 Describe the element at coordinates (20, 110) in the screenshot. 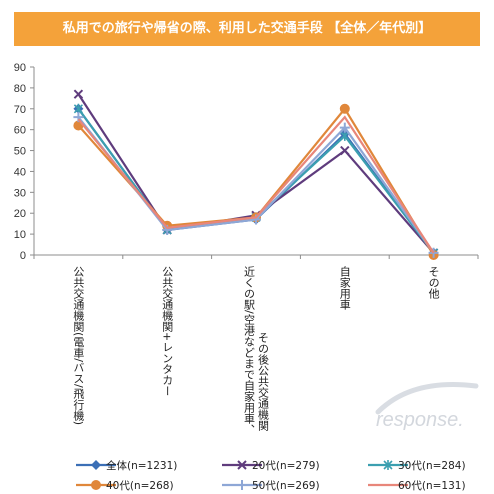

I see `y-tick-label: 70` at that location.